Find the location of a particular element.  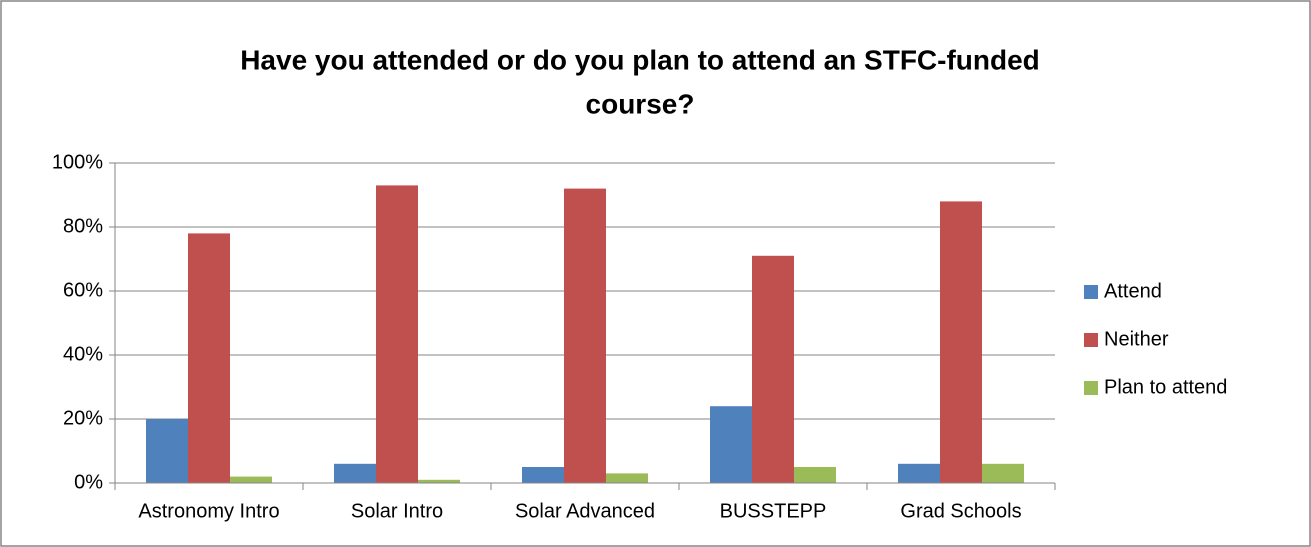

y-tick-label: 0% is located at coordinates (88, 482).